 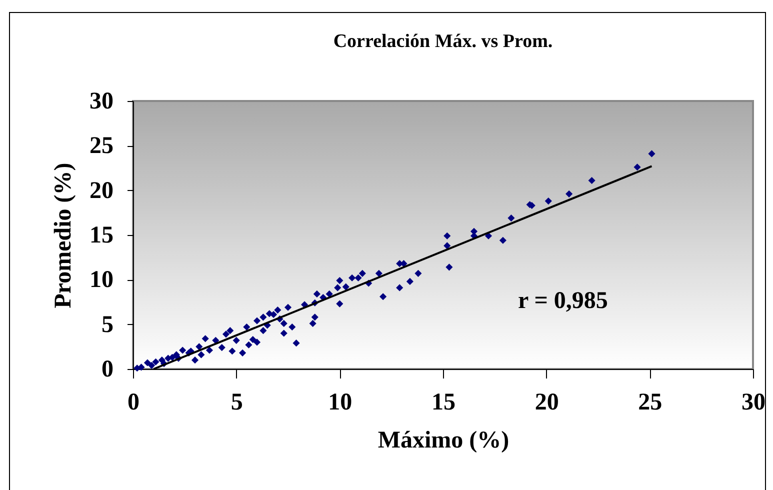 I want to click on x-tick-label: 0, so click(x=134, y=403).